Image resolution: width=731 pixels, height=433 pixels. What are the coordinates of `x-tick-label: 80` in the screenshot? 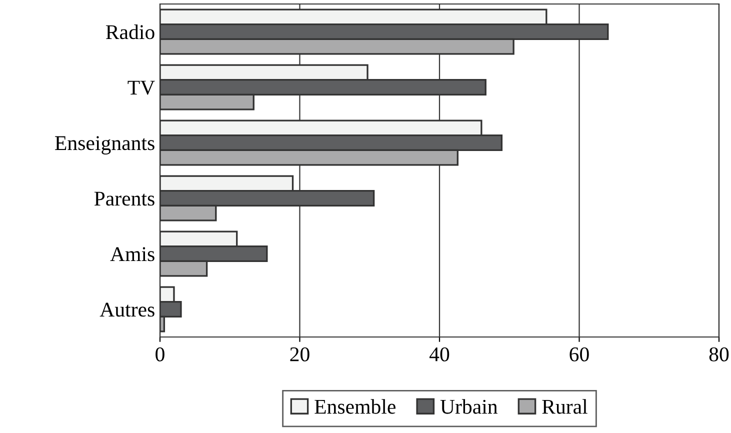 It's located at (719, 354).